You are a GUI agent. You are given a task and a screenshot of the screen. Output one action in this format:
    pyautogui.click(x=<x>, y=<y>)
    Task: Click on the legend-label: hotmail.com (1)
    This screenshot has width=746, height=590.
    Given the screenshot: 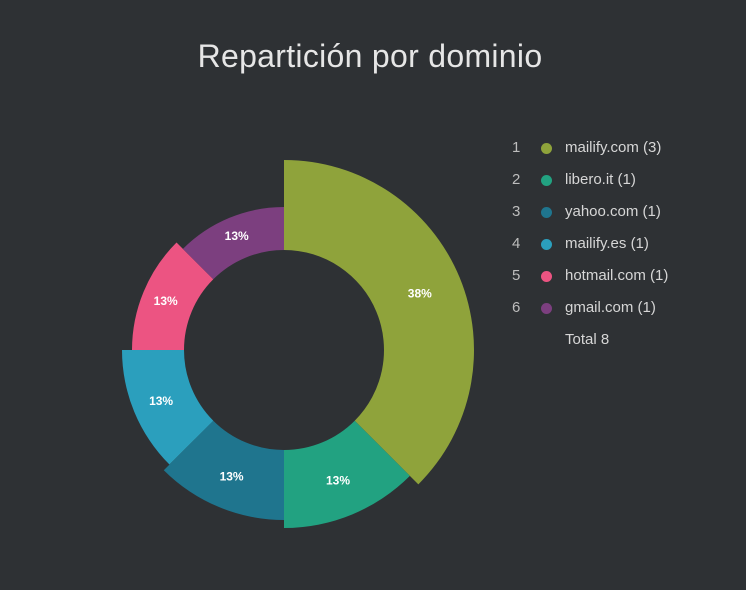 What is the action you would take?
    pyautogui.click(x=617, y=275)
    